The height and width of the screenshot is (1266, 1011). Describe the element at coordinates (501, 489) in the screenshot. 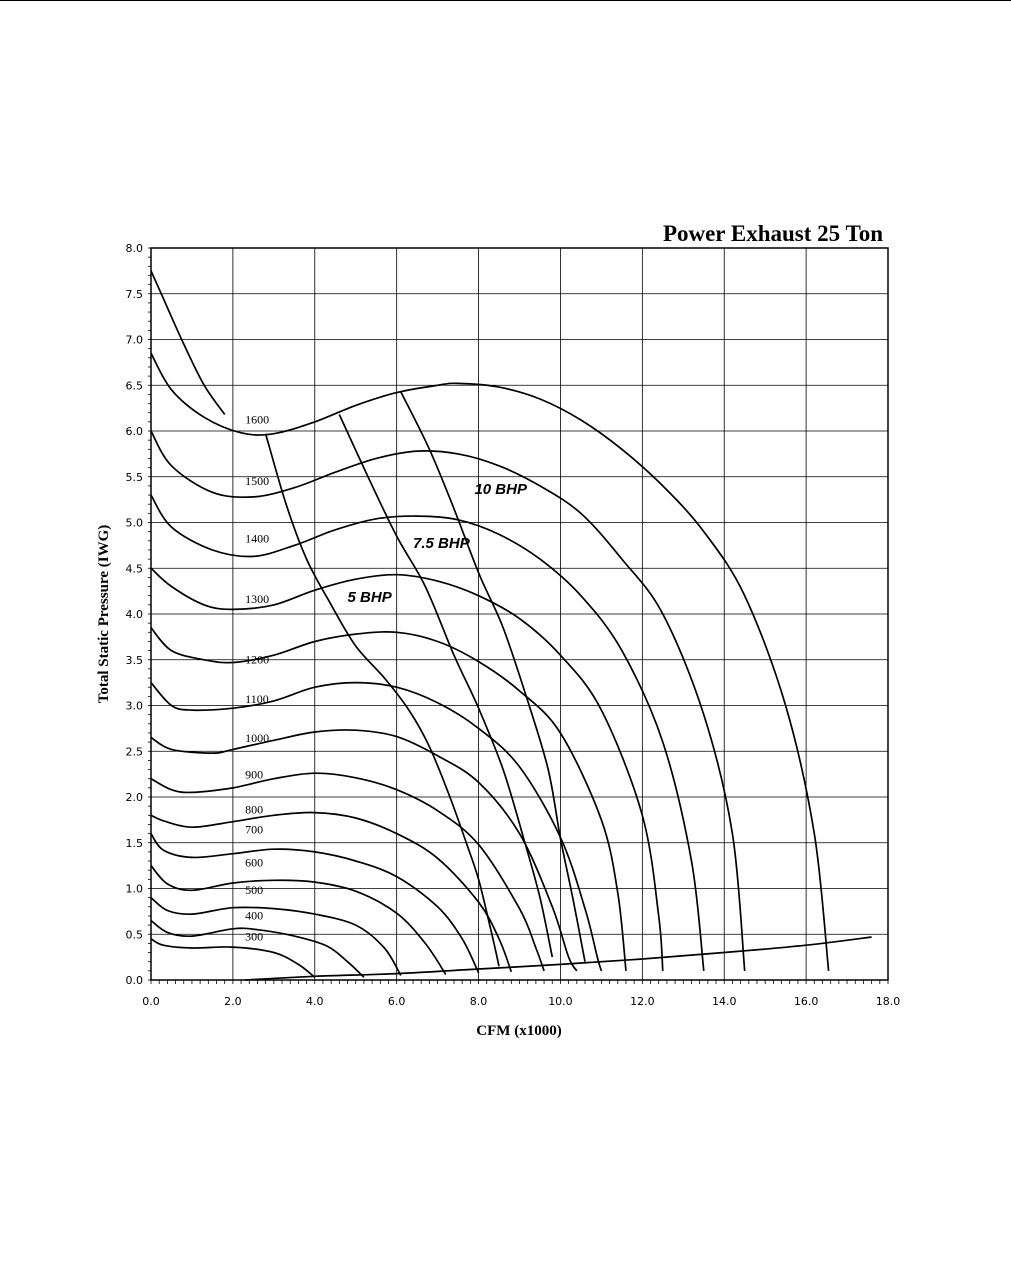

I see `bhp-label-10-bhp: 10 BHP` at that location.